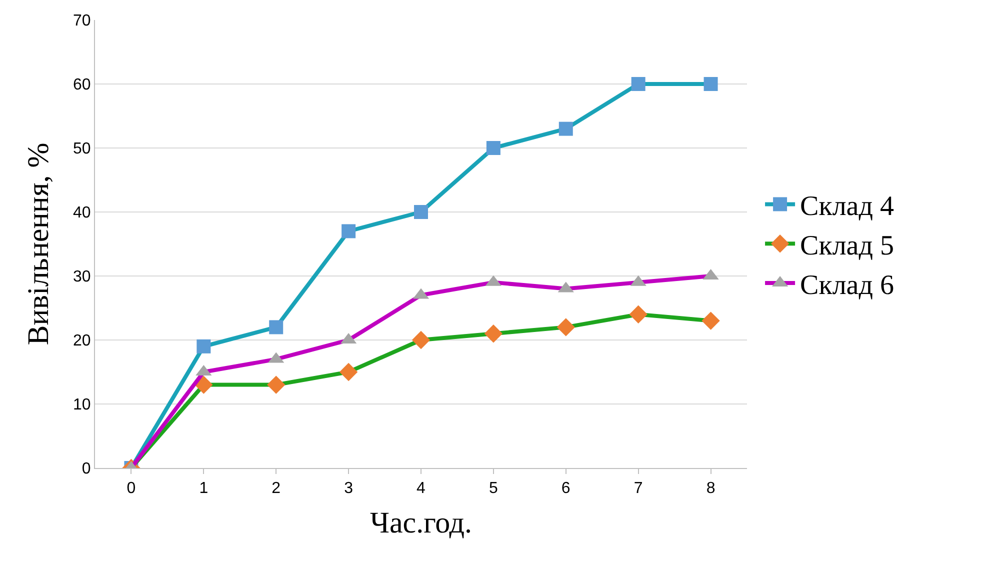  Describe the element at coordinates (82, 405) in the screenshot. I see `y-tick-label: 10` at that location.